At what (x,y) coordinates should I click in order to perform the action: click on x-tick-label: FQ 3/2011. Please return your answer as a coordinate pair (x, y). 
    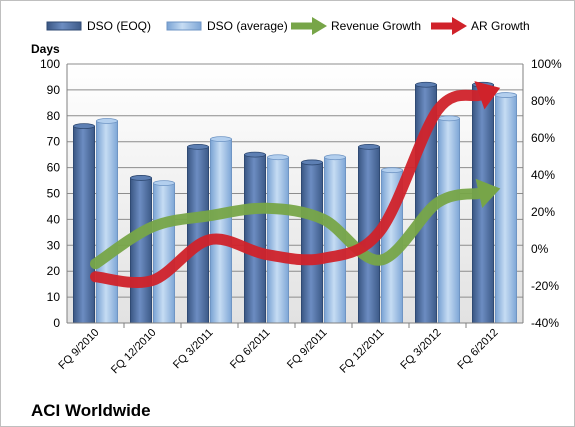
    Looking at the image, I should click on (193, 349).